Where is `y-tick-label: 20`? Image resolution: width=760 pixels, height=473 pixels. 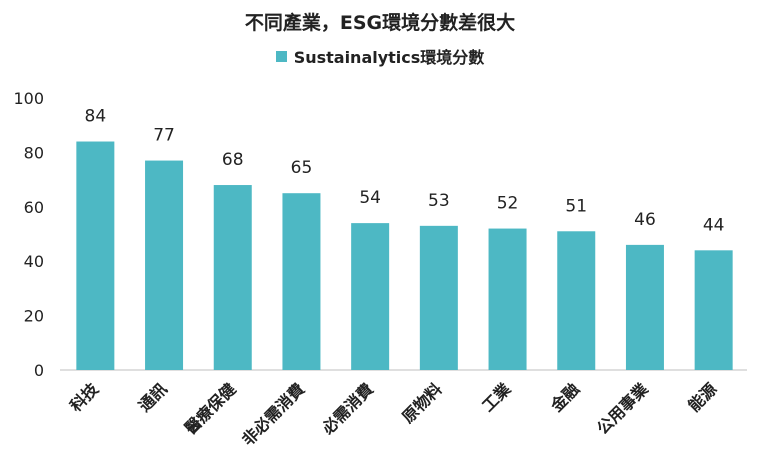 y-tick-label: 20 is located at coordinates (34, 316).